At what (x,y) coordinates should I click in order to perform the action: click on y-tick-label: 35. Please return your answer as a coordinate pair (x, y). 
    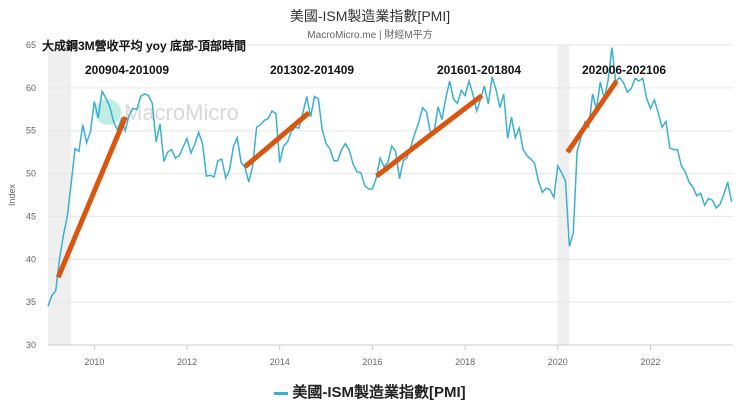
    Looking at the image, I should click on (31, 302).